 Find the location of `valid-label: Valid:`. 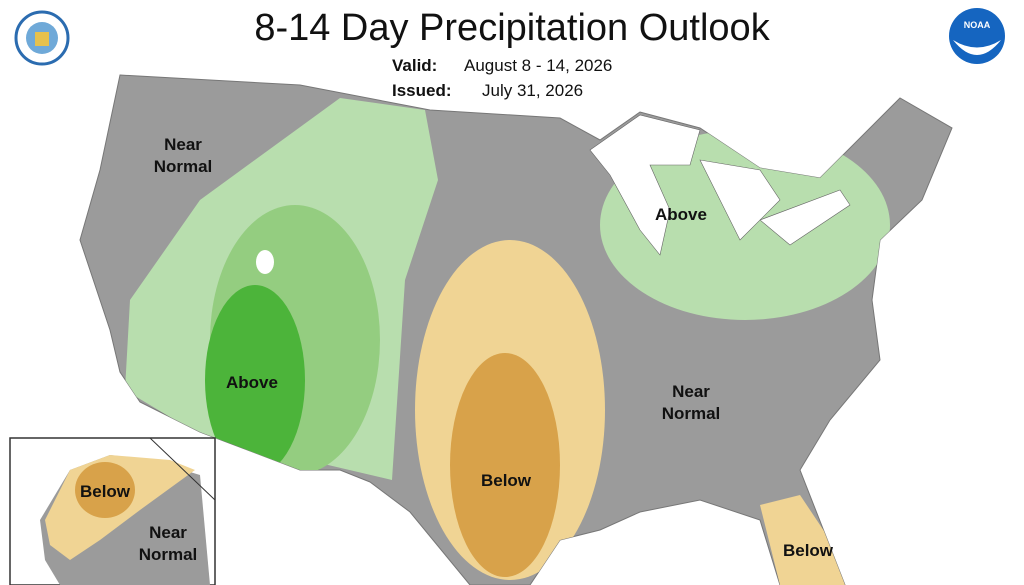

valid-label: Valid: is located at coordinates (414, 65).